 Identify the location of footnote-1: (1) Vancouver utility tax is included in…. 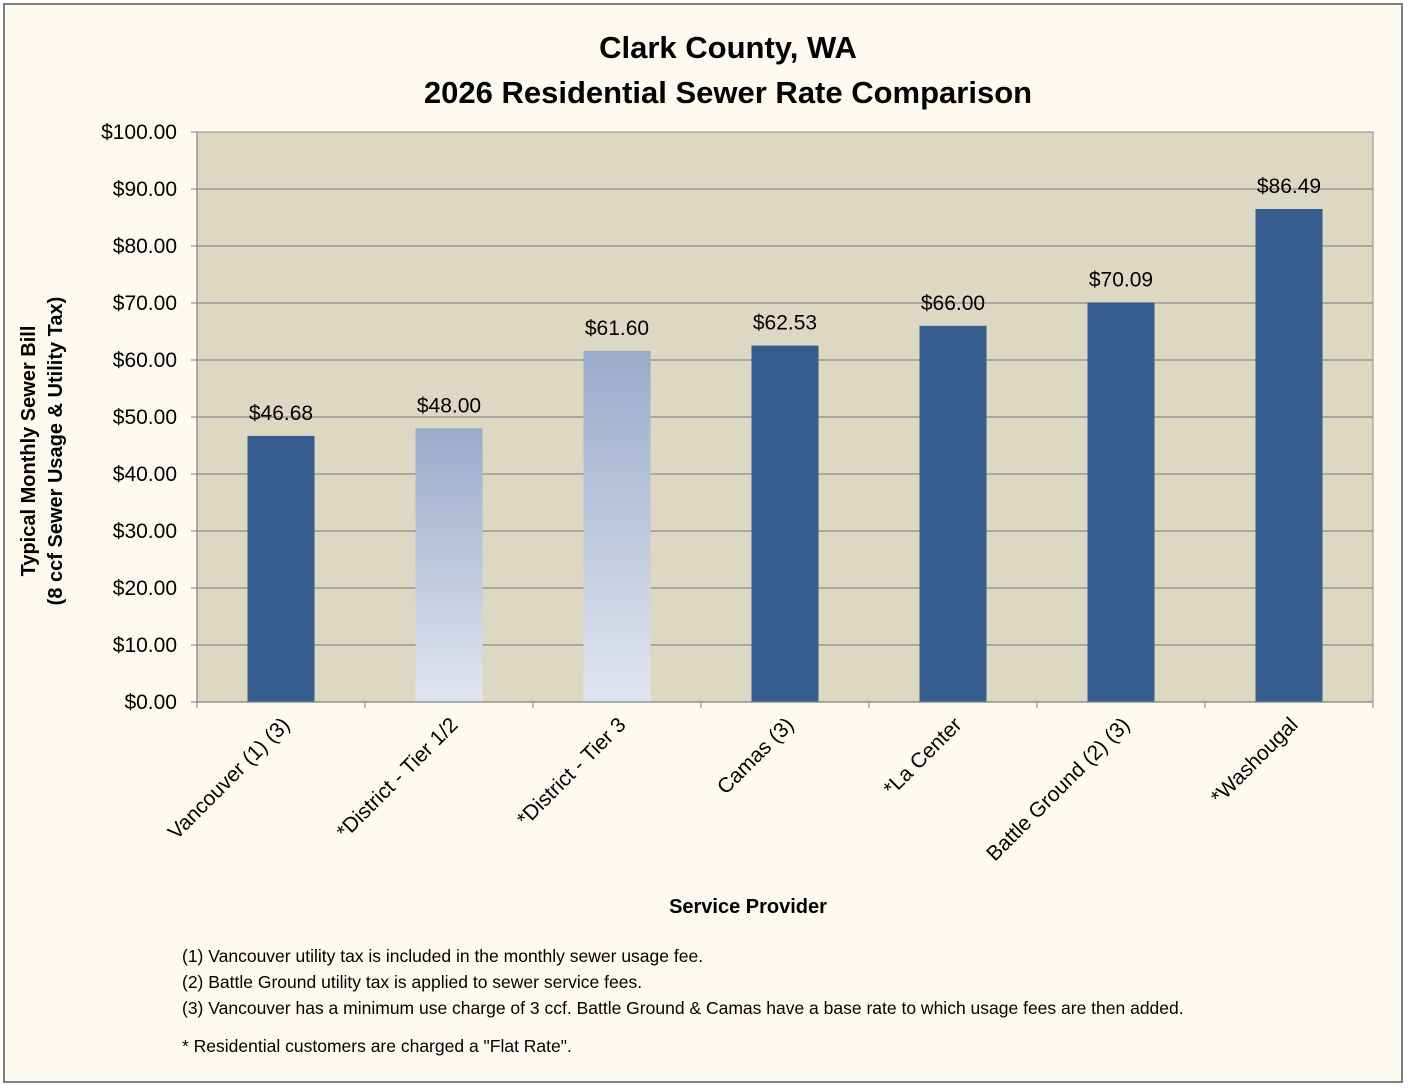
(443, 956).